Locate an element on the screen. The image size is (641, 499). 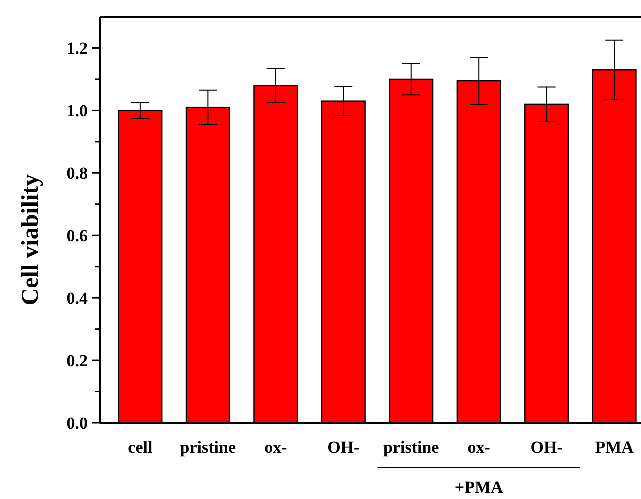
y-tick-label: 0.6 is located at coordinates (77, 236).